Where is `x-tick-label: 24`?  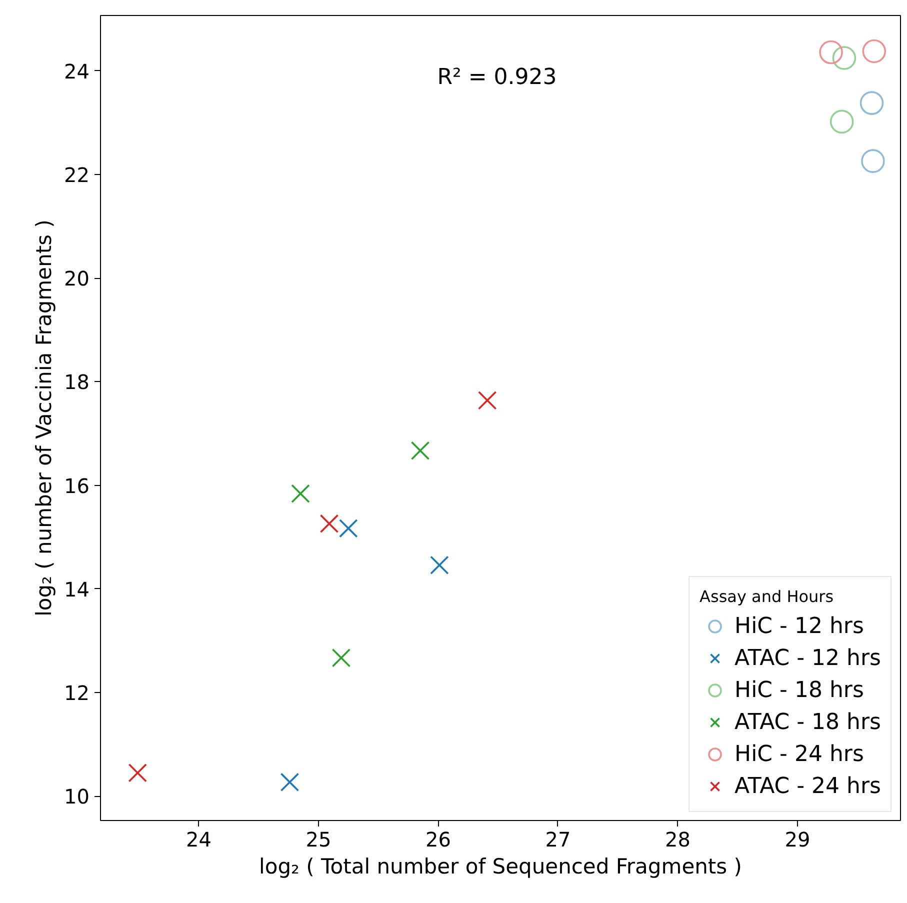 x-tick-label: 24 is located at coordinates (199, 840).